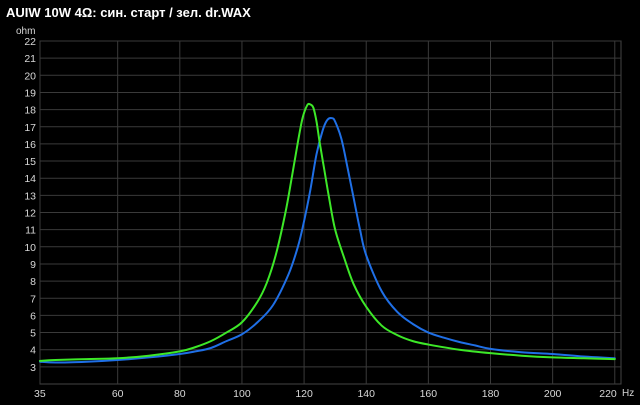  I want to click on y-tick-label: 22, so click(30, 42).